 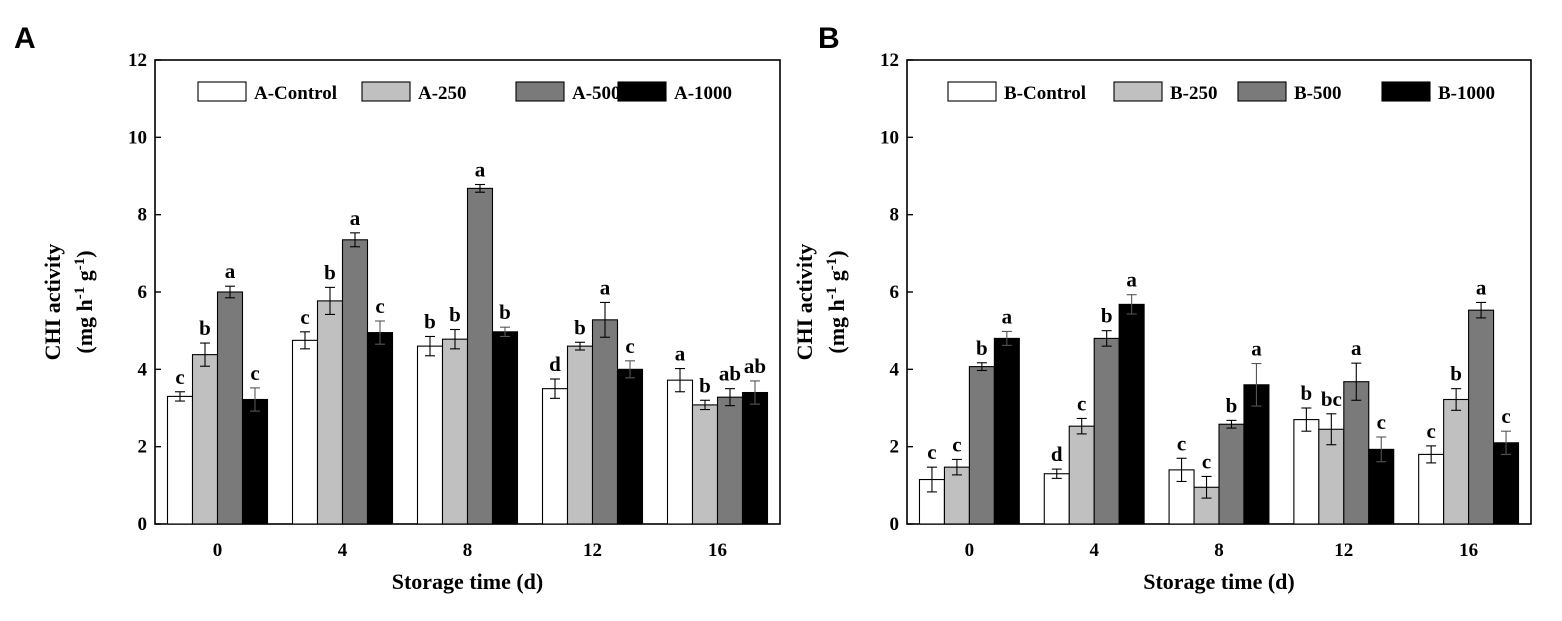 What do you see at coordinates (1045, 93) in the screenshot?
I see `legend-label: B-Control` at bounding box center [1045, 93].